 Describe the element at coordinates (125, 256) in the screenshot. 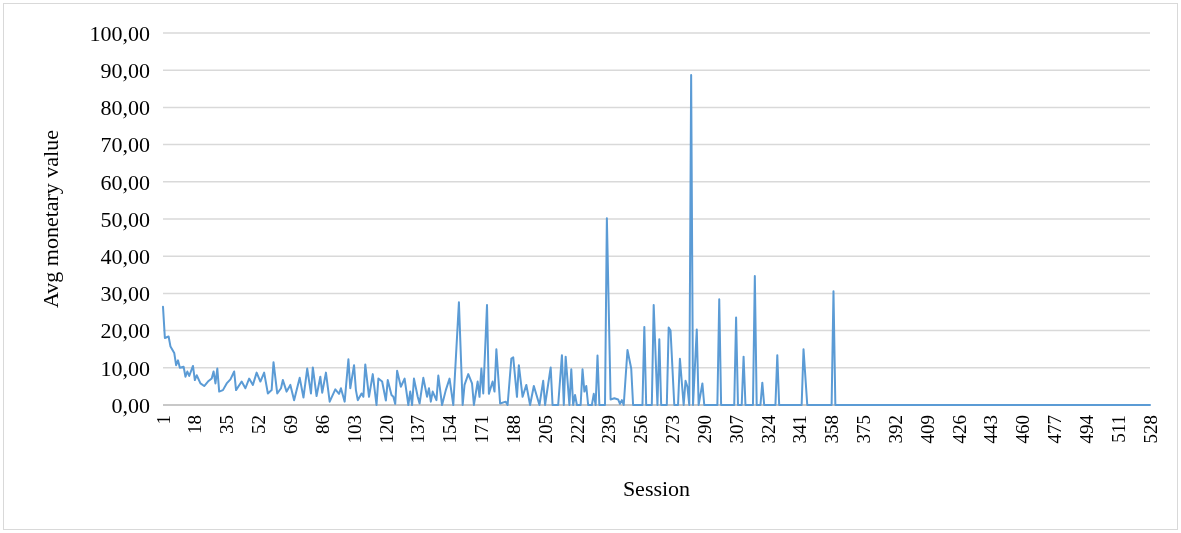

I see `y-tick-label: 40,00` at that location.